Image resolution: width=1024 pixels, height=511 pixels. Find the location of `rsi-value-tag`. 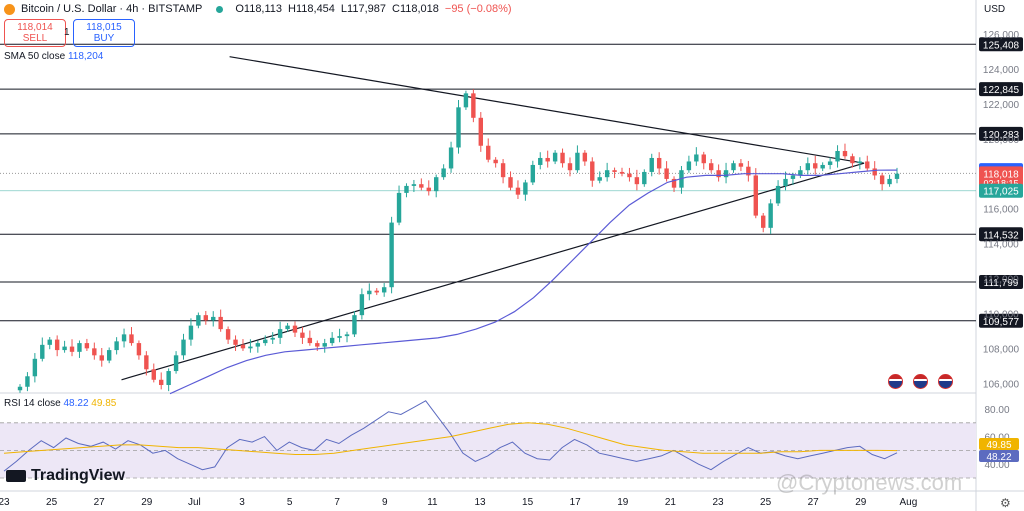

rsi-value-tag is located at coordinates (999, 456).